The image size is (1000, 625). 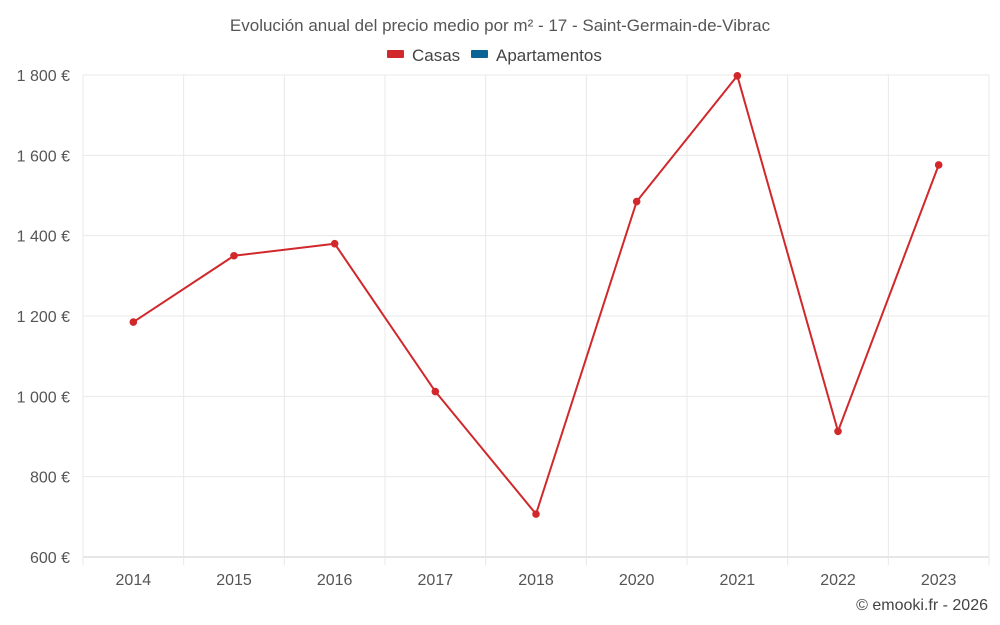 What do you see at coordinates (335, 580) in the screenshot?
I see `x-tick-label: 2016` at bounding box center [335, 580].